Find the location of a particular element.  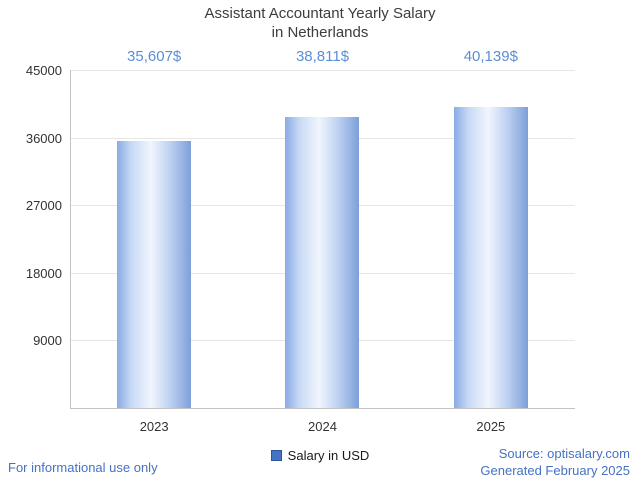

y-tick-label-36000: 36000 is located at coordinates (43, 138).